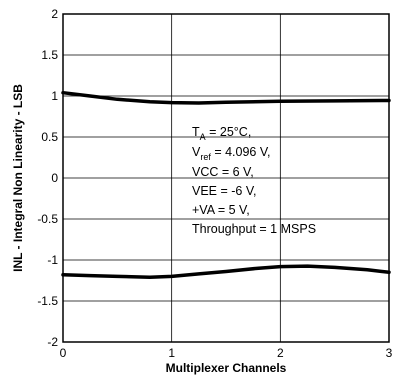 The width and height of the screenshot is (394, 377). What do you see at coordinates (226, 353) in the screenshot?
I see `x-tick-labels: 0 1 2 3` at bounding box center [226, 353].